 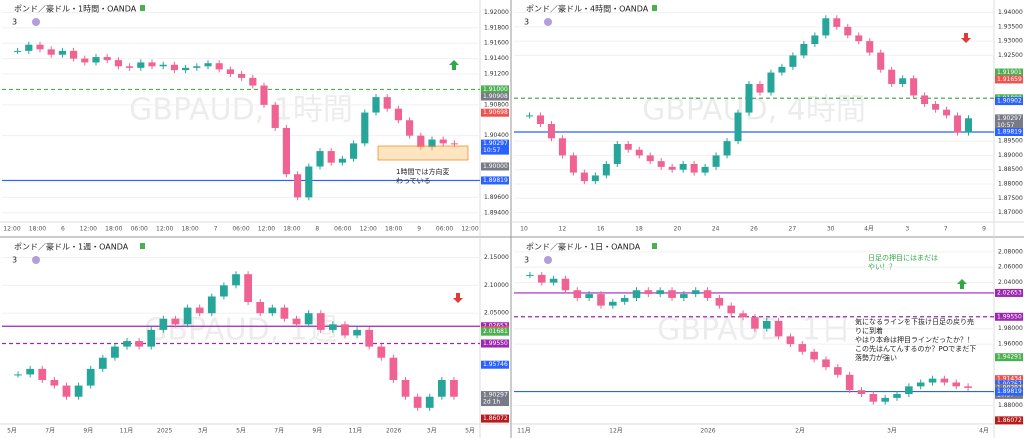 I want to click on y-tick-label: 1.92500, so click(x=1010, y=55).